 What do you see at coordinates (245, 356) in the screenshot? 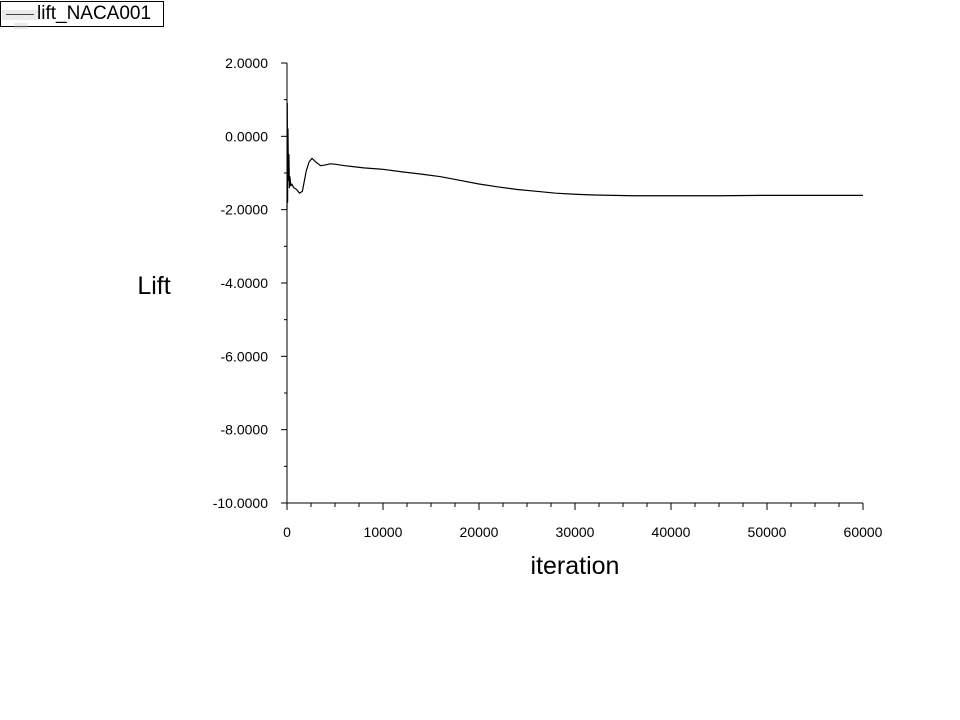
I see `y-tick-label: -6.0000` at bounding box center [245, 356].